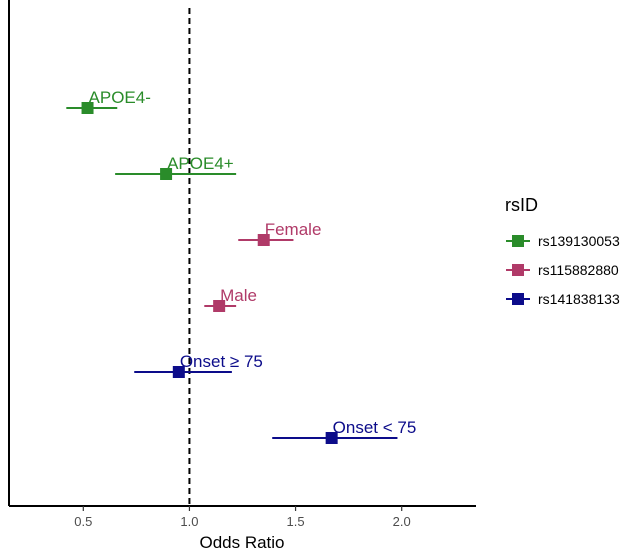 The image size is (634, 555). Describe the element at coordinates (241, 542) in the screenshot. I see `x-axis-label: Odds Ratio` at that location.